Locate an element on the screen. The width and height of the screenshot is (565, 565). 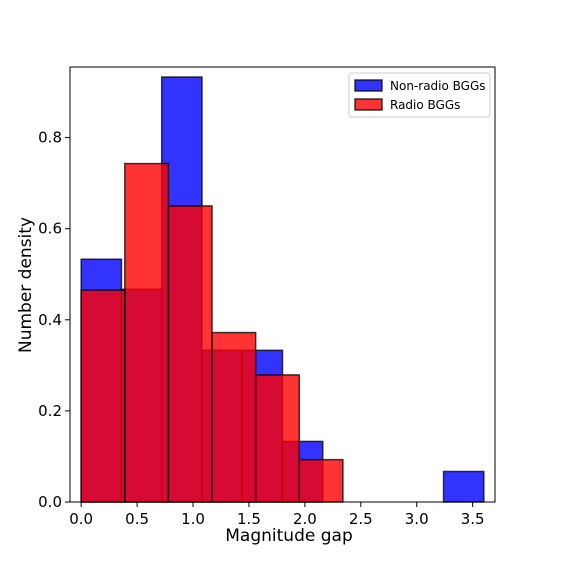
x-tick-label: 1.0 is located at coordinates (193, 519).